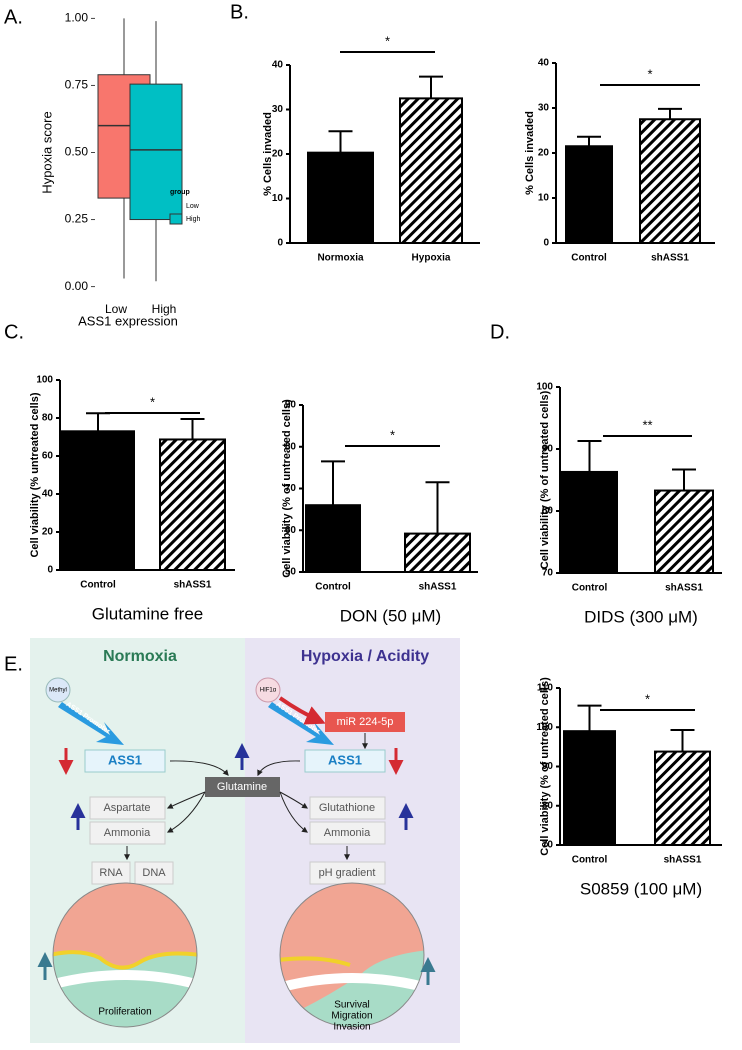 This screenshot has height=1050, width=742. What do you see at coordinates (13, 664) in the screenshot?
I see `panel-label: E.` at bounding box center [13, 664].